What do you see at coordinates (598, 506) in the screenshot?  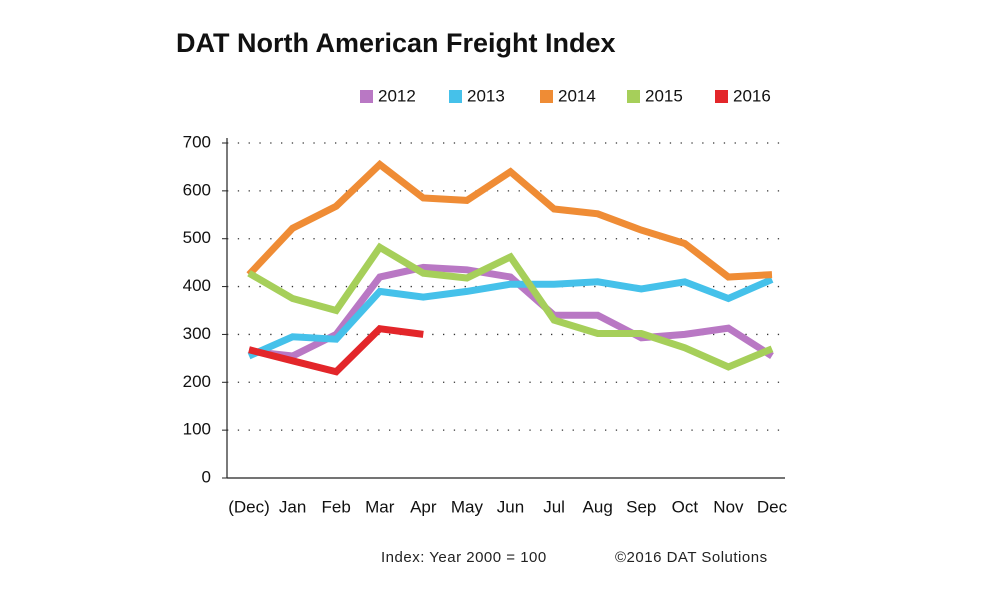 I see `x-tick-label: Aug` at bounding box center [598, 506].